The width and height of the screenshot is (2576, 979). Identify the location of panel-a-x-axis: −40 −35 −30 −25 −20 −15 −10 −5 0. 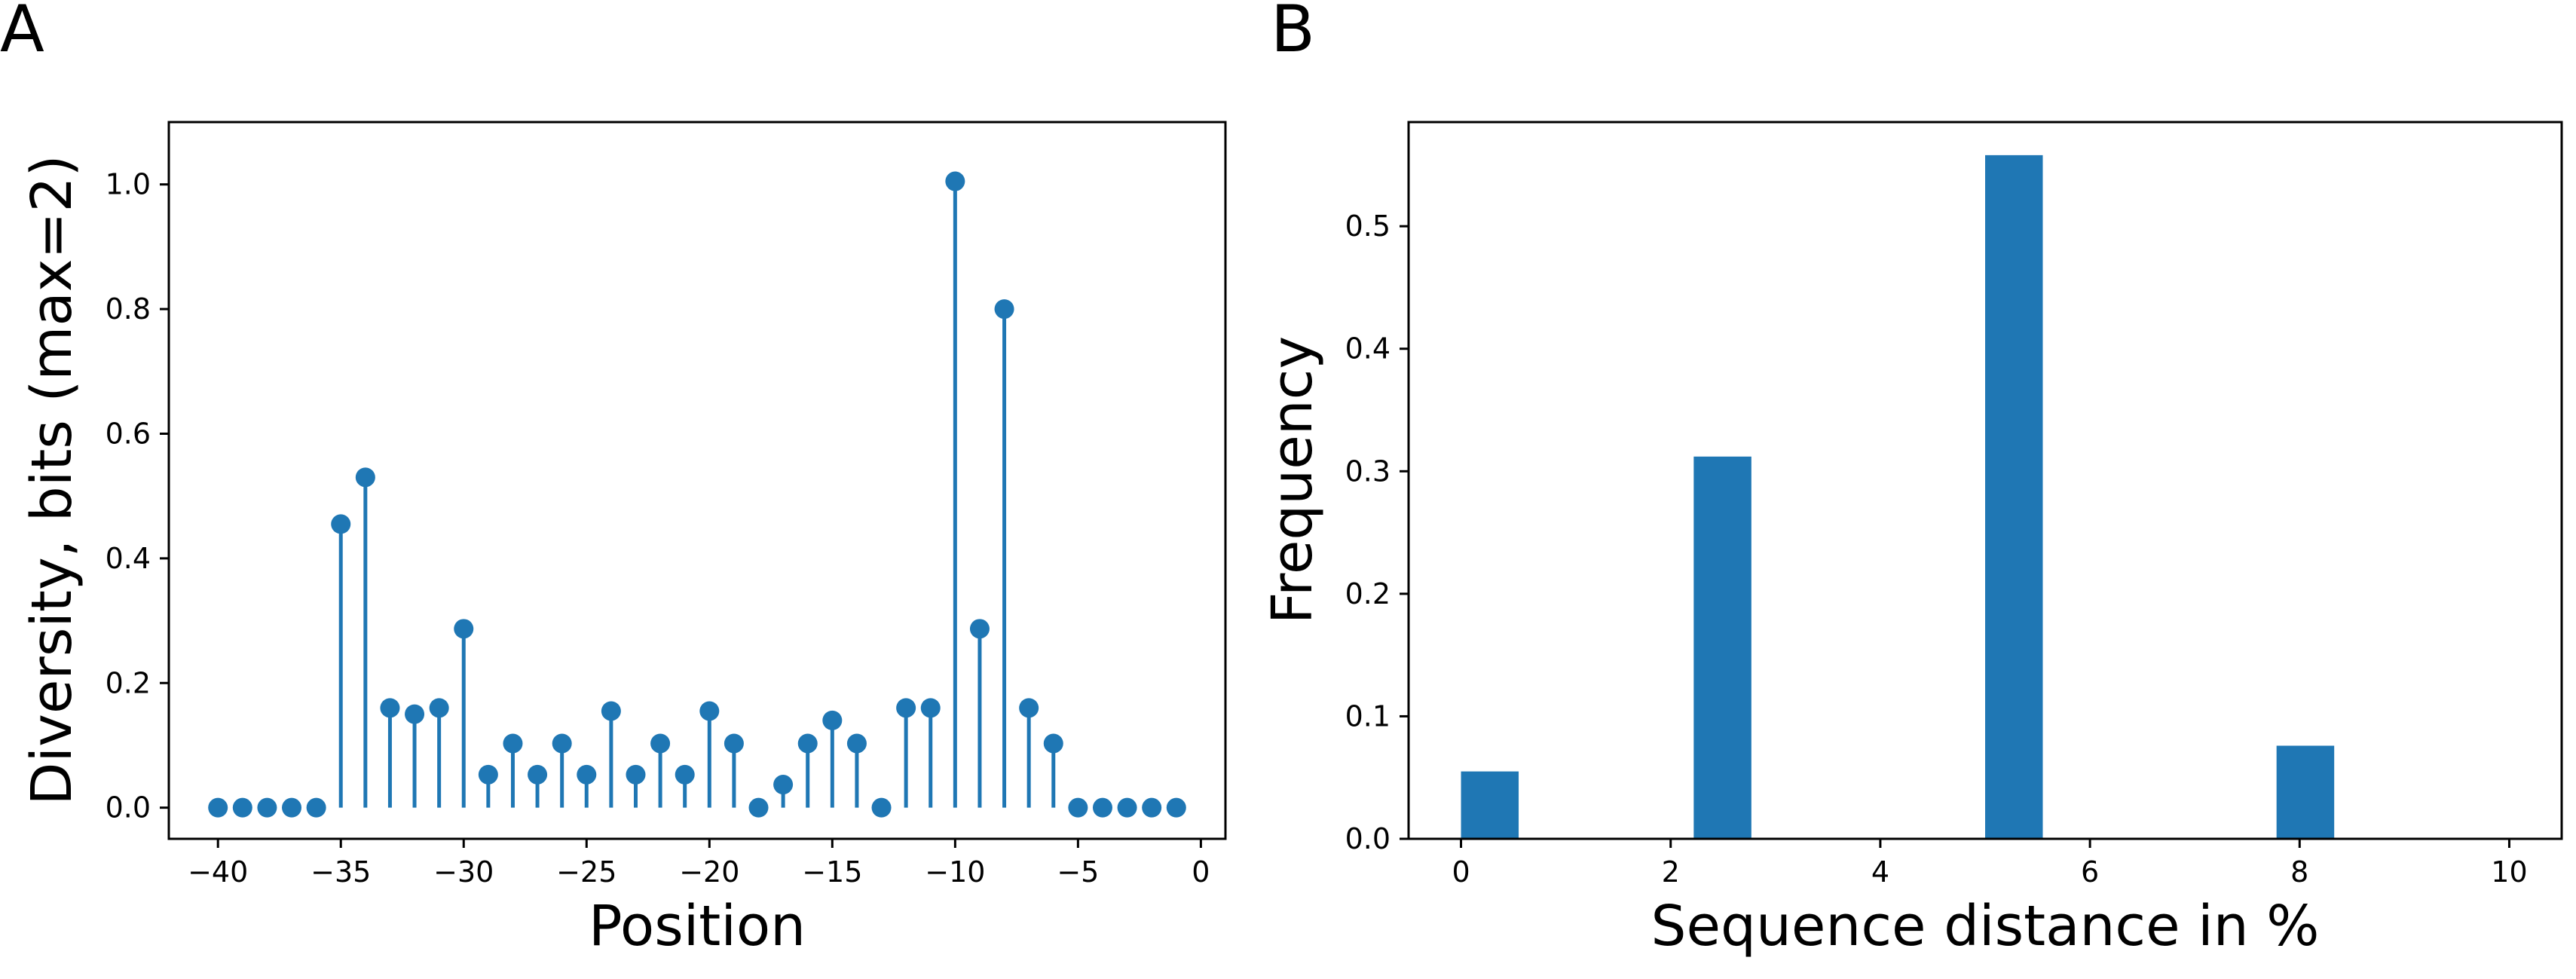
(699, 864).